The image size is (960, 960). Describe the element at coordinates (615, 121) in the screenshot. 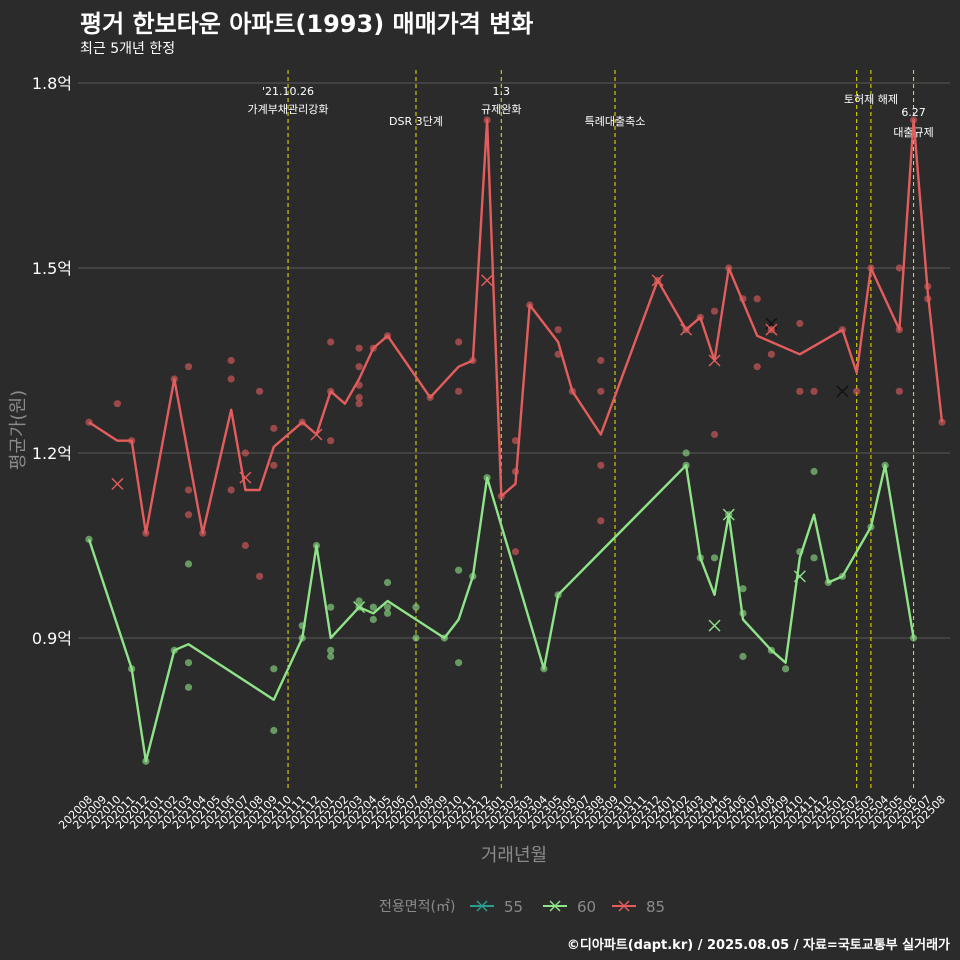

I see `event-label: 특례대출축소` at that location.